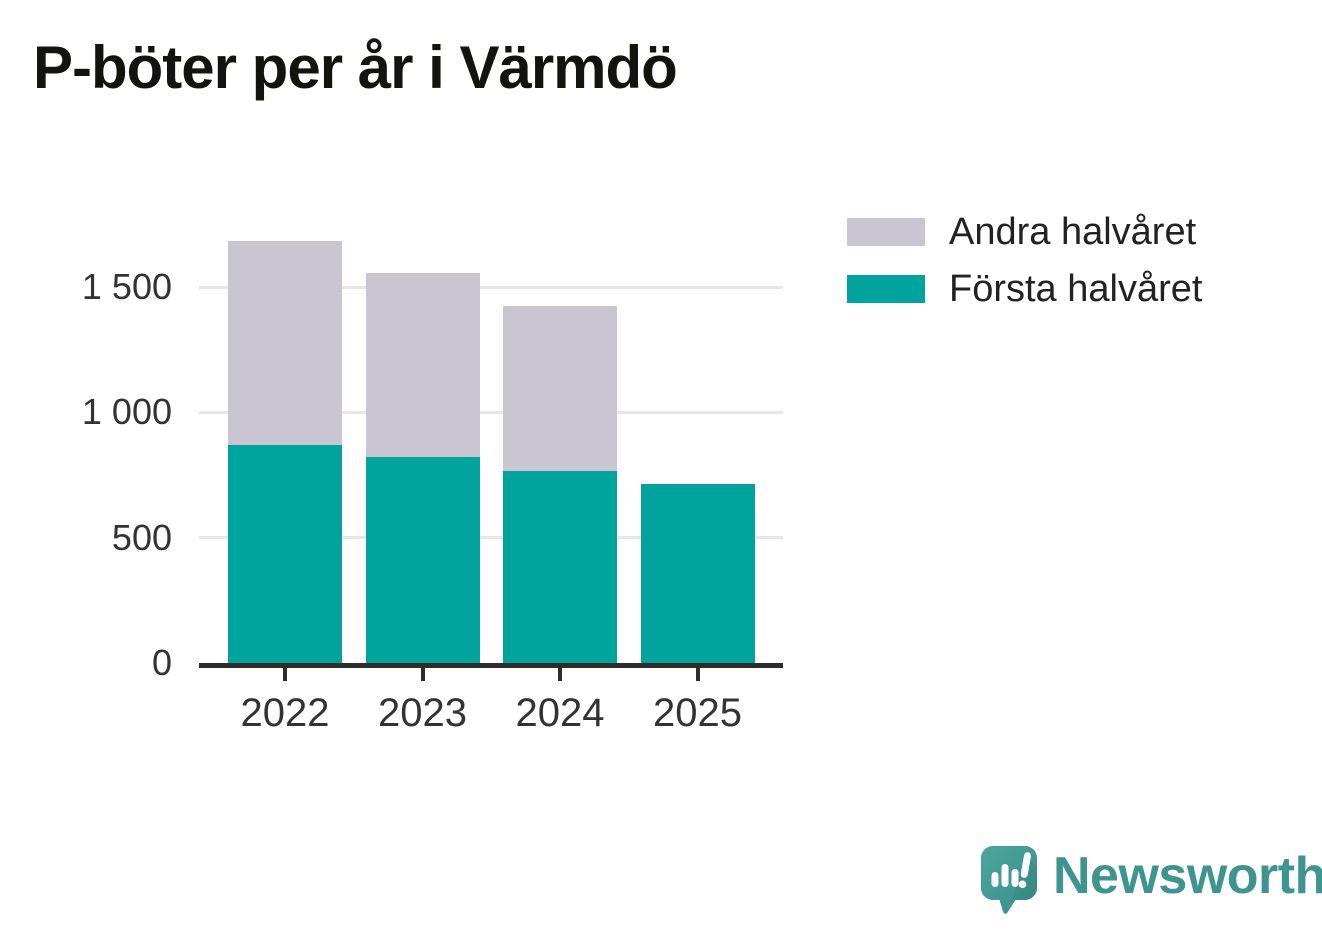  I want to click on legend-swatch-forsta-halvaret, so click(886, 289).